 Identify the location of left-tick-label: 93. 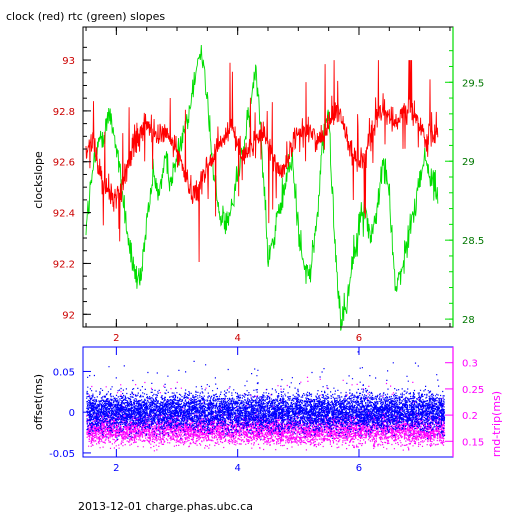
(68, 61).